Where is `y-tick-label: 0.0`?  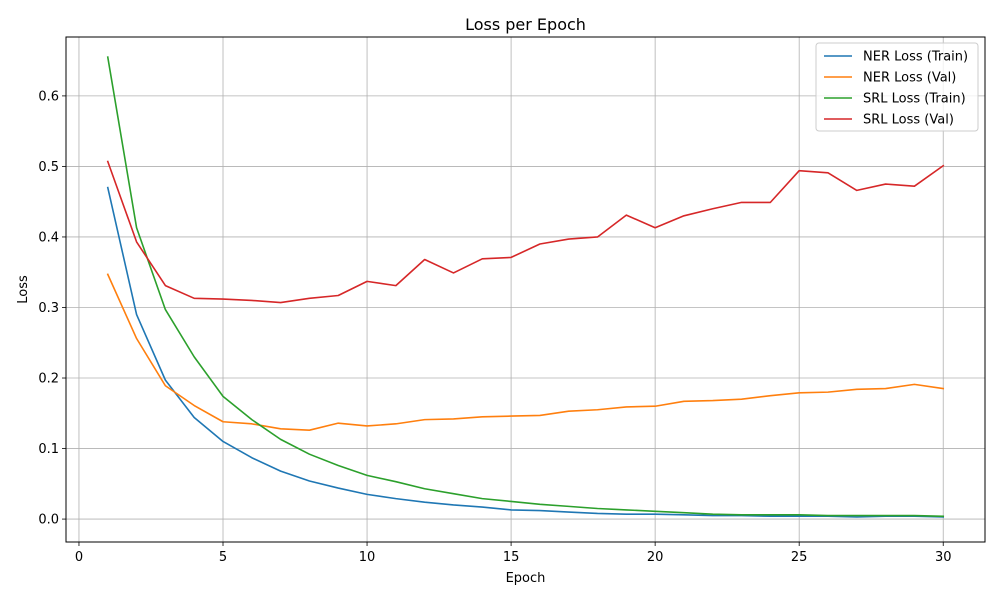
y-tick-label: 0.0 is located at coordinates (48, 520).